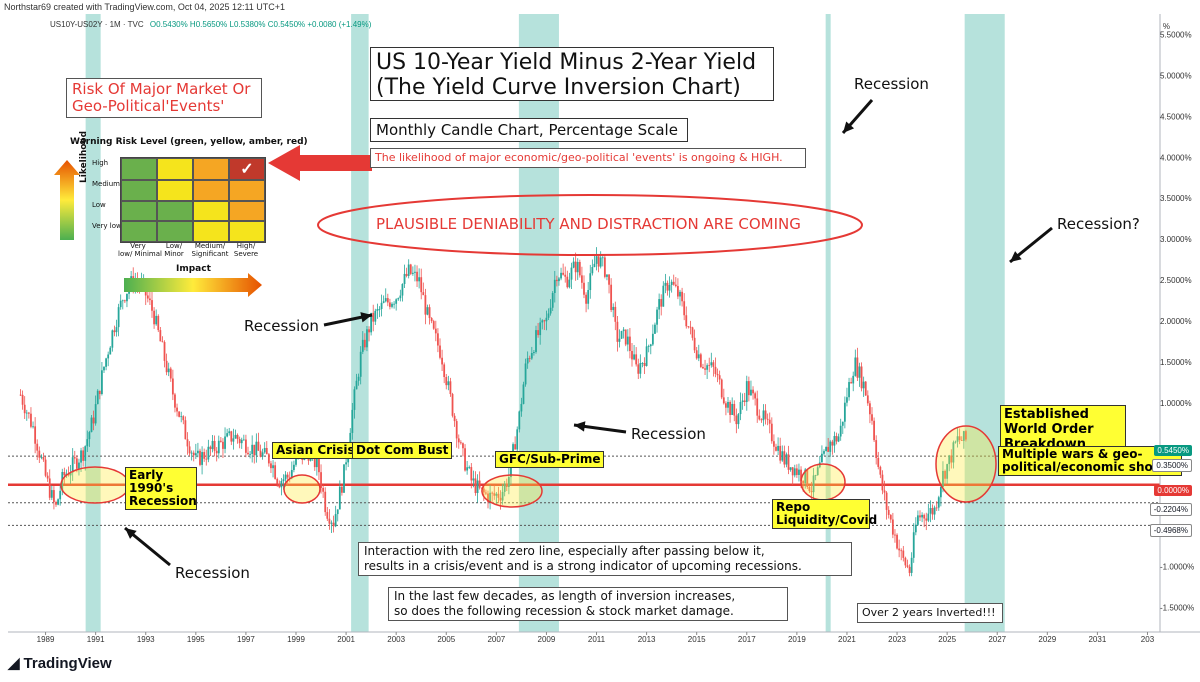  I want to click on currency-unit: %, so click(1166, 26).